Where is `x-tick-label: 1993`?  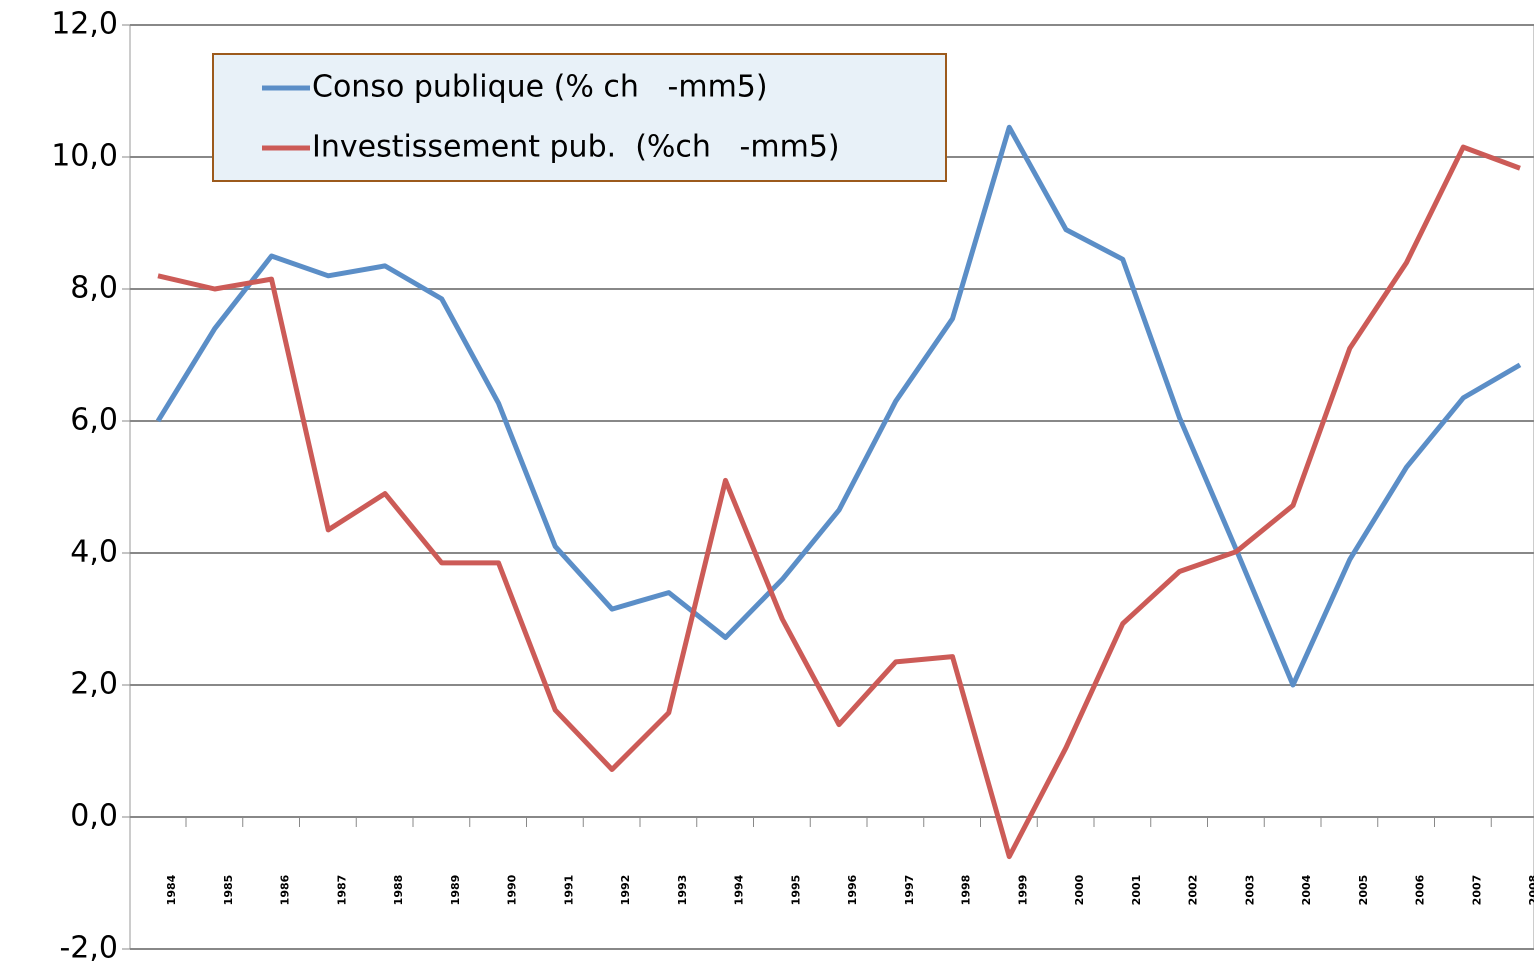 x-tick-label: 1993 is located at coordinates (682, 890).